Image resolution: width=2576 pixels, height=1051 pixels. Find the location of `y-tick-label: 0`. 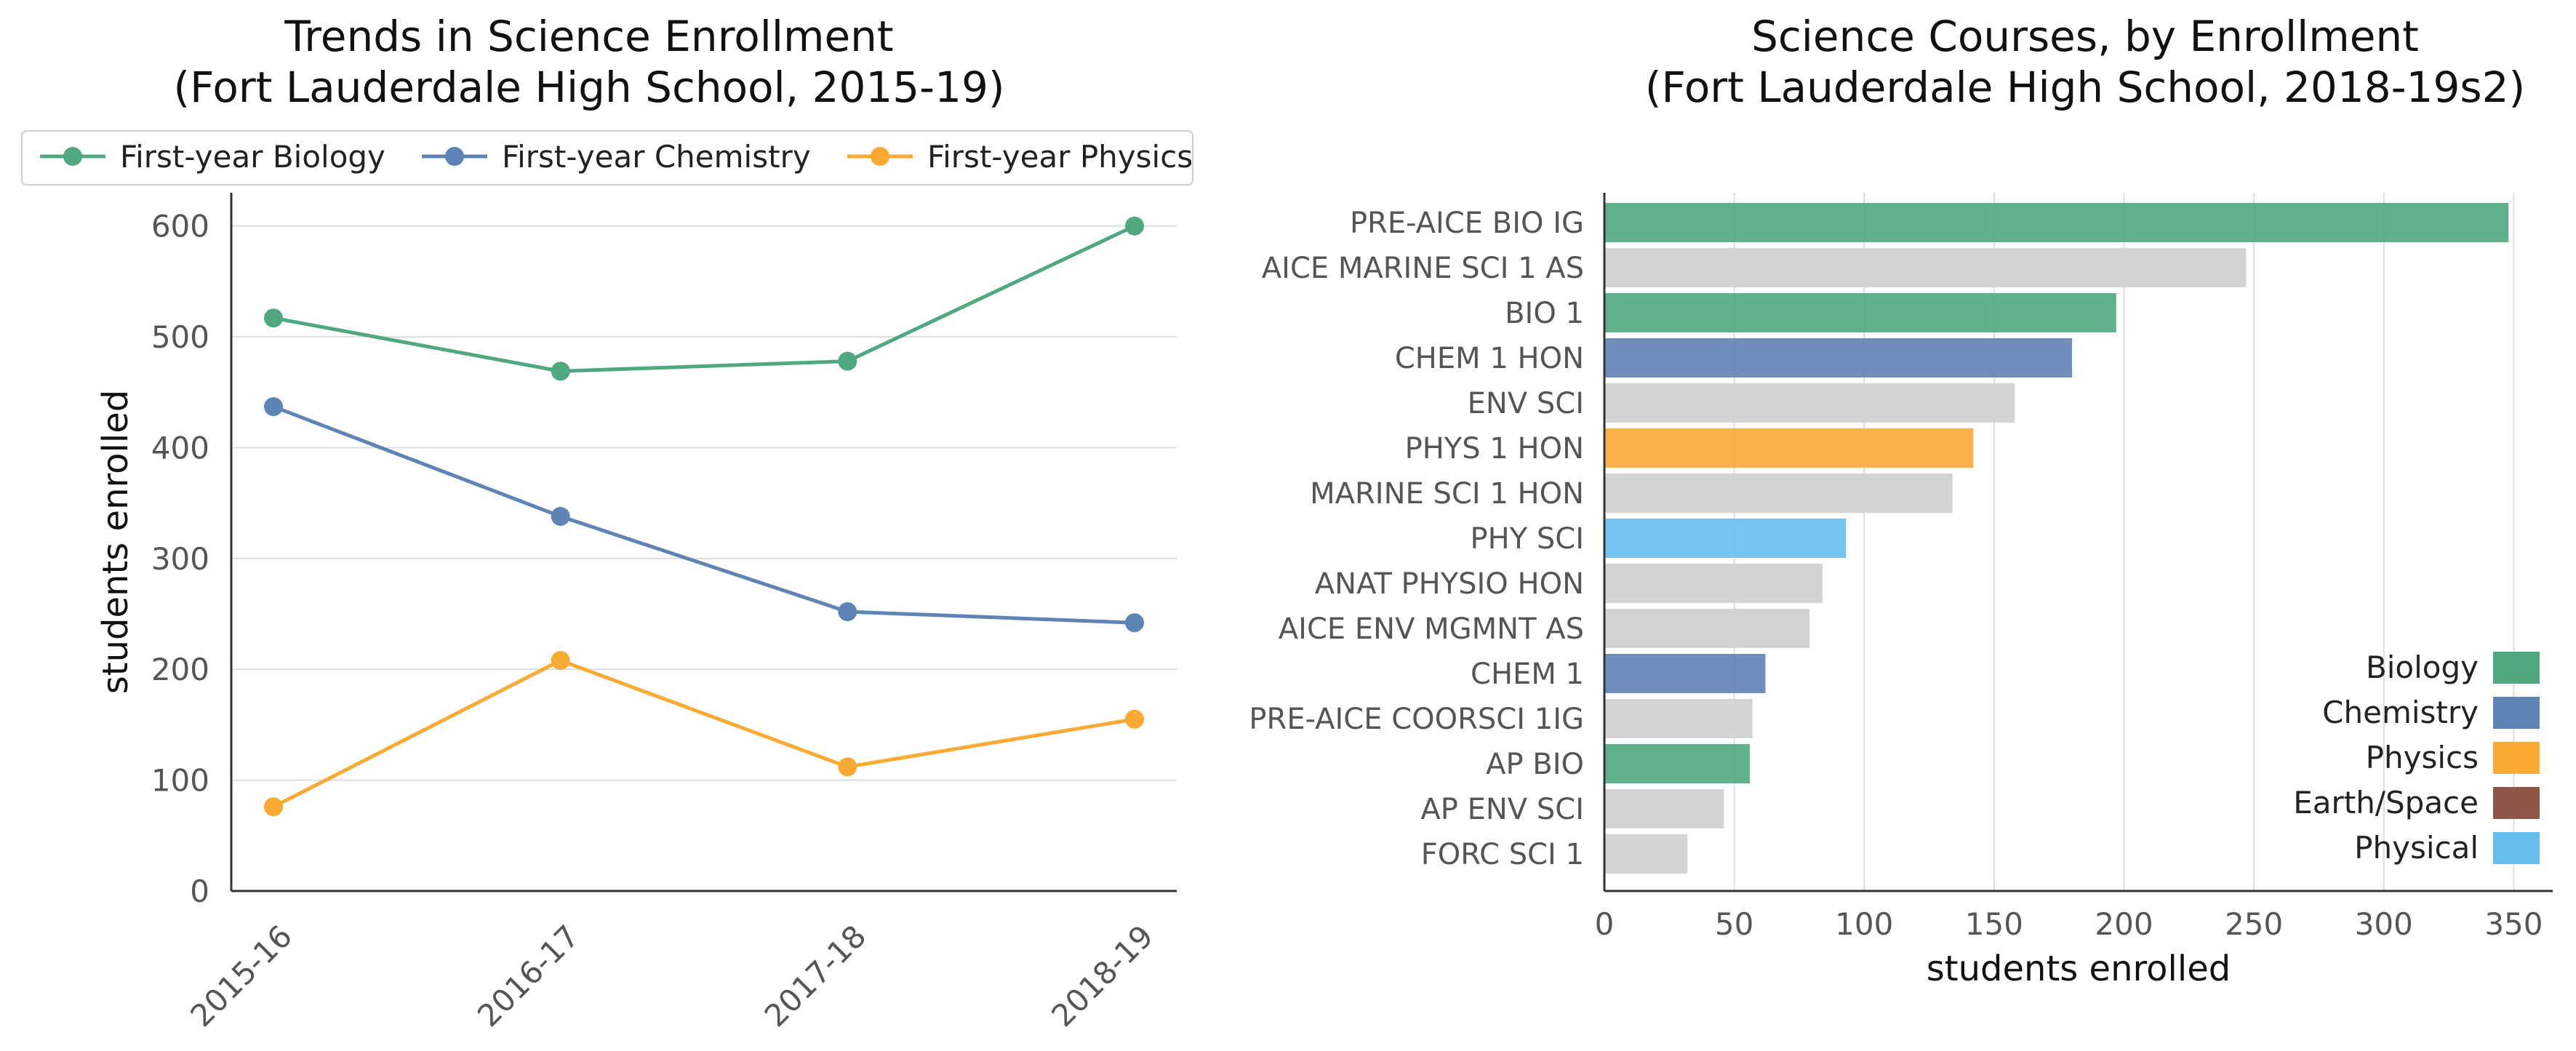

y-tick-label: 0 is located at coordinates (199, 892).